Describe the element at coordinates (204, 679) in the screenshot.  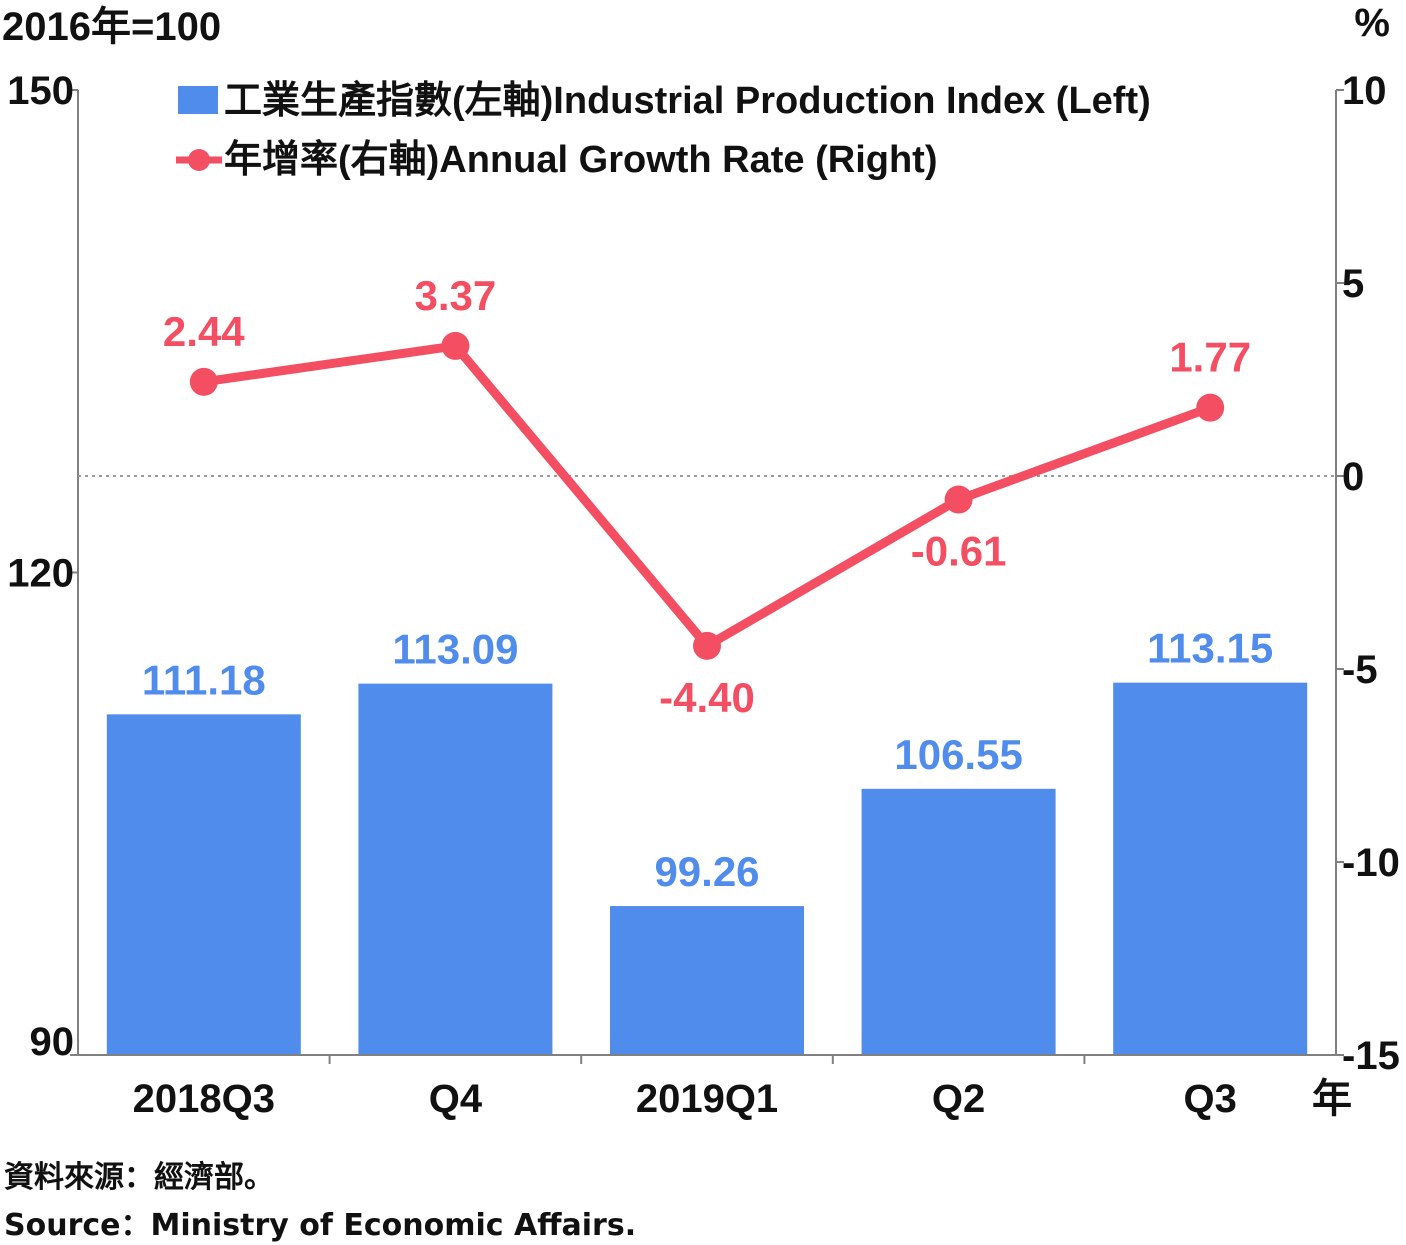
I see `bar-value-label: 111.18` at that location.